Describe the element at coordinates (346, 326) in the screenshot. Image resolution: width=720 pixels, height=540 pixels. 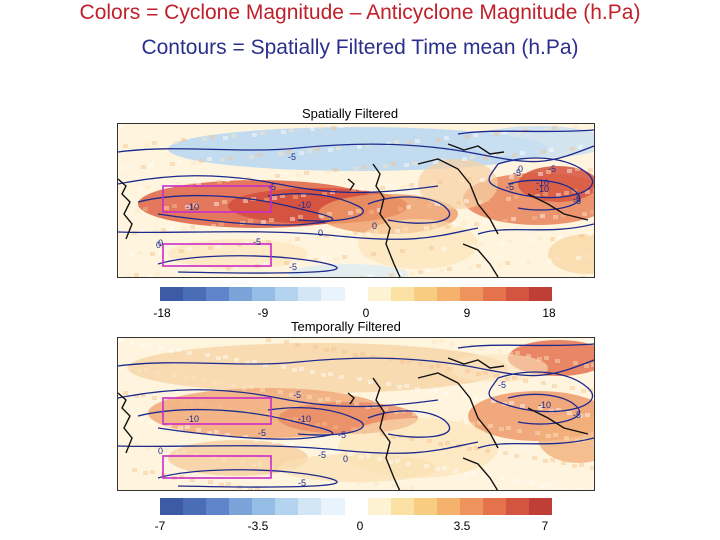
I see `panel2-title: Temporally Filtered` at that location.